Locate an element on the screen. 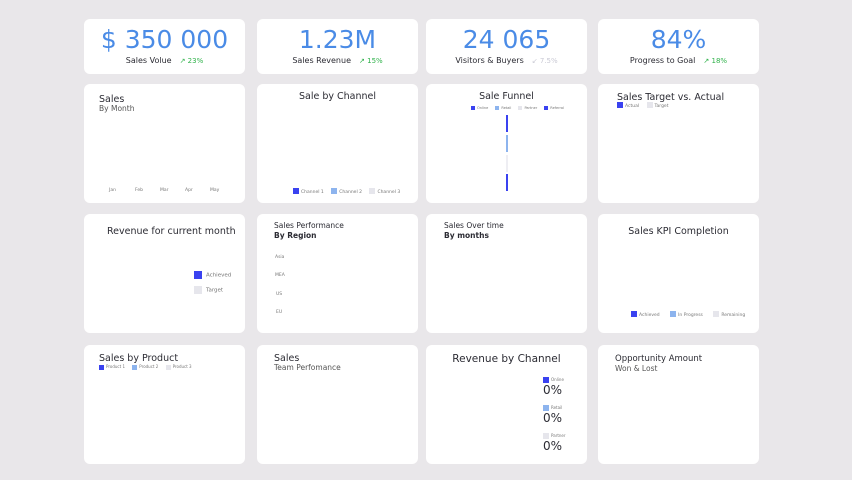 Image resolution: width=852 pixels, height=480 pixels. month-label: May is located at coordinates (215, 190).